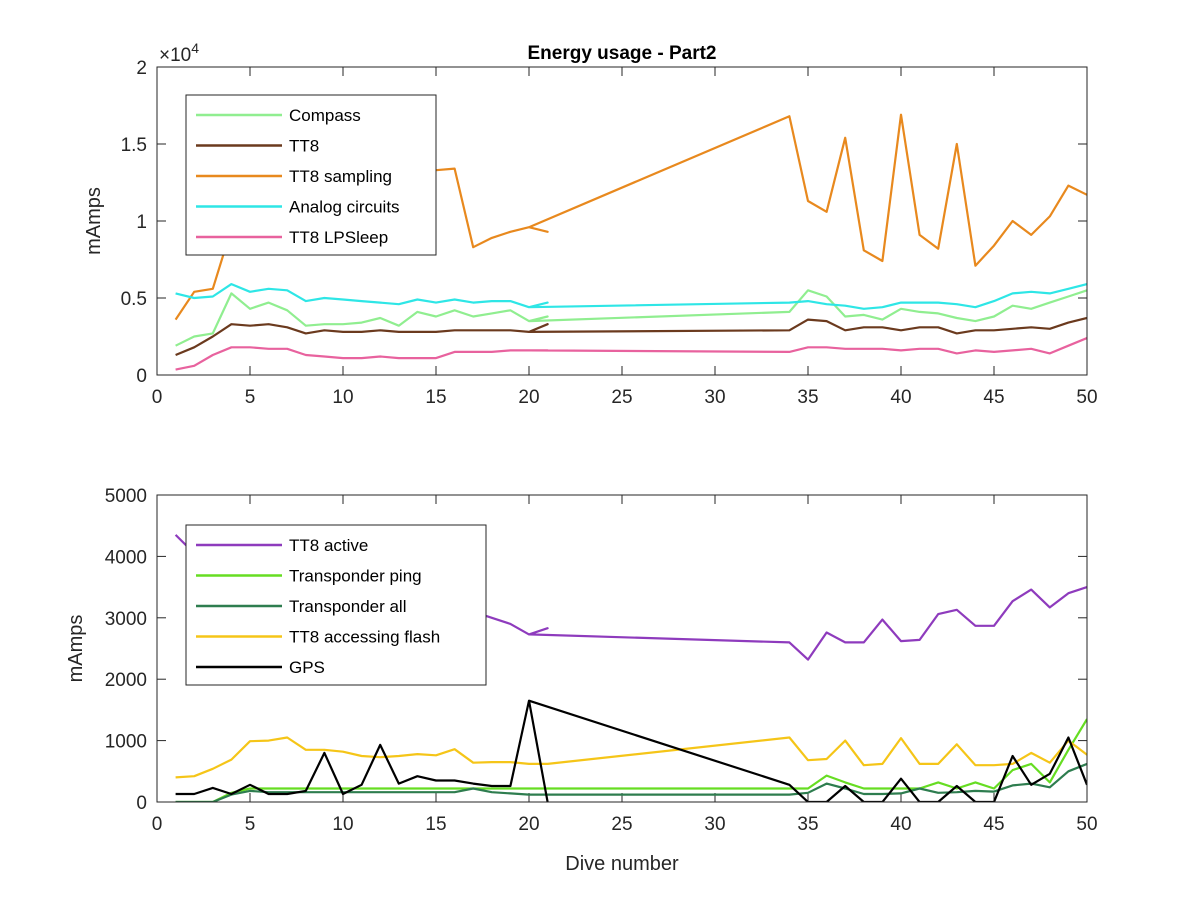  Describe the element at coordinates (126, 742) in the screenshot. I see `y-tick-label: 1000` at that location.